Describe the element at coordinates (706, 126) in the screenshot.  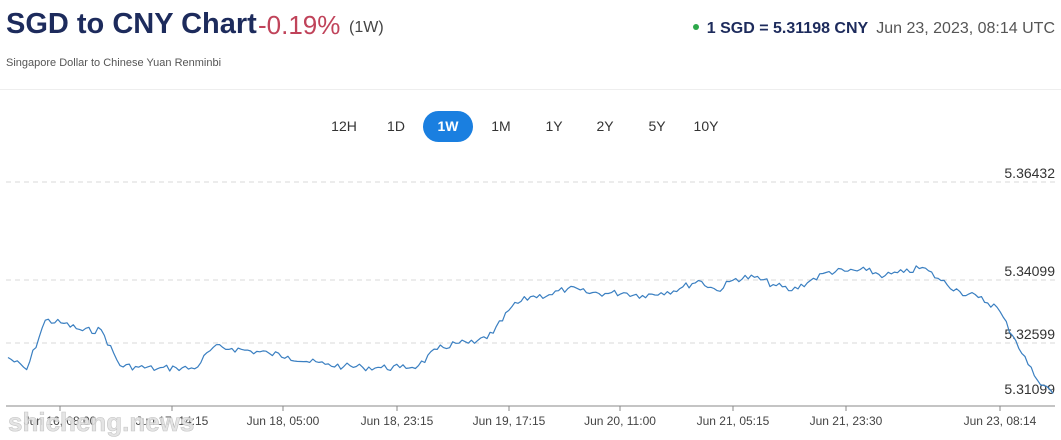
I see `tab-10y: 10Y` at that location.